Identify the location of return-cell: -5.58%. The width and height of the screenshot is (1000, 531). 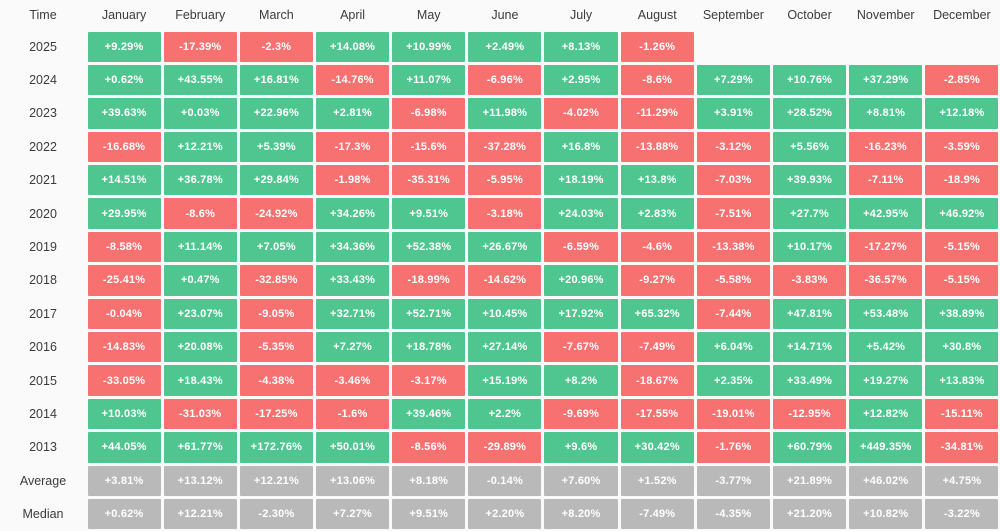
(733, 280).